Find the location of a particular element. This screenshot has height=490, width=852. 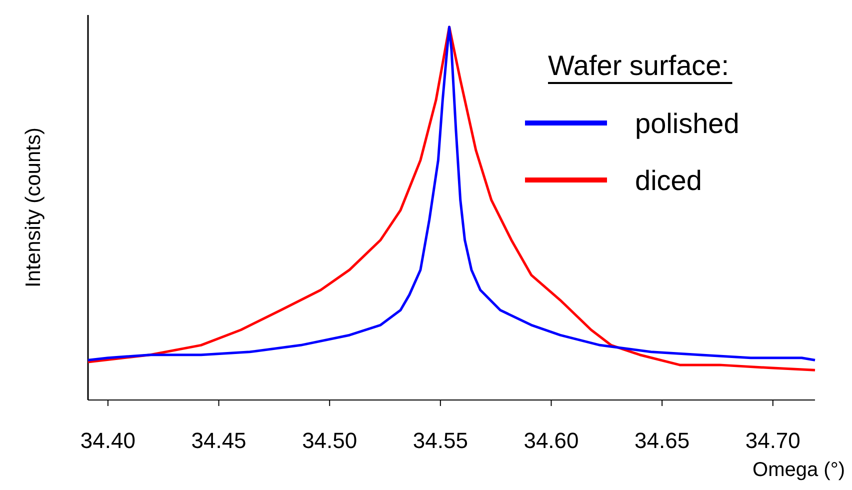

x-tick-label: 34.60 is located at coordinates (551, 440).